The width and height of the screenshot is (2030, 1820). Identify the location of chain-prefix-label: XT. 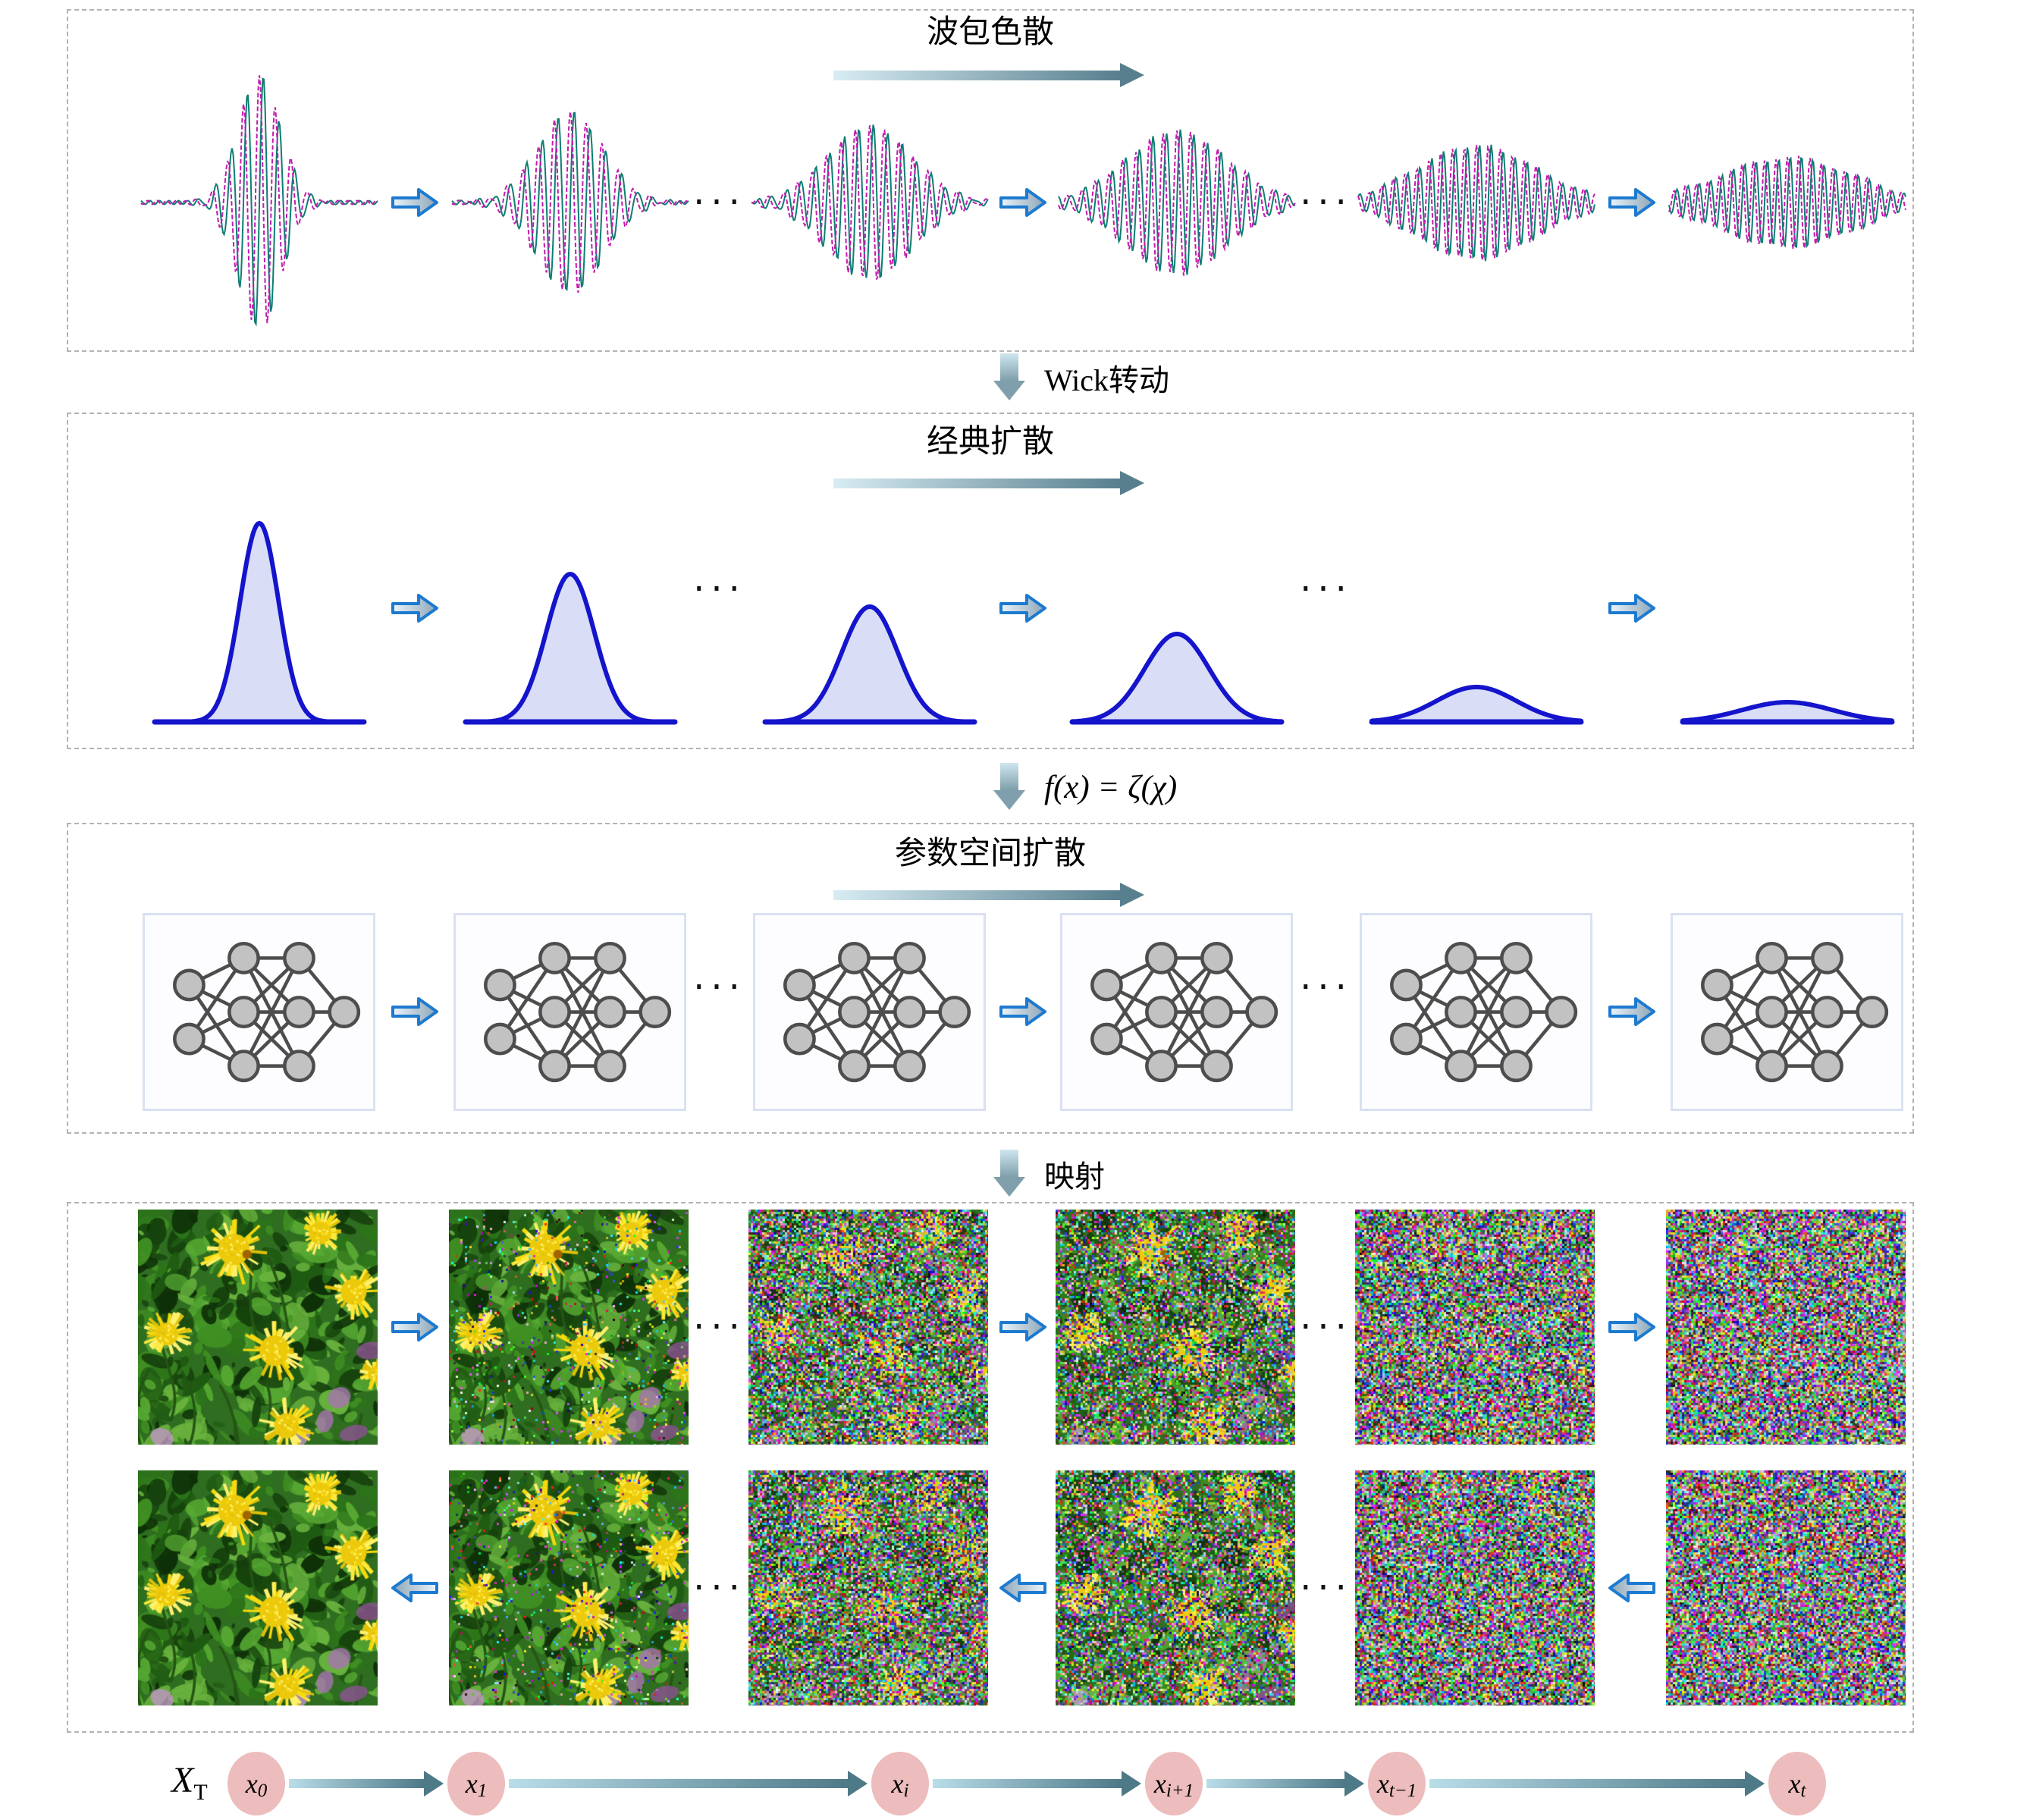
(189, 1782).